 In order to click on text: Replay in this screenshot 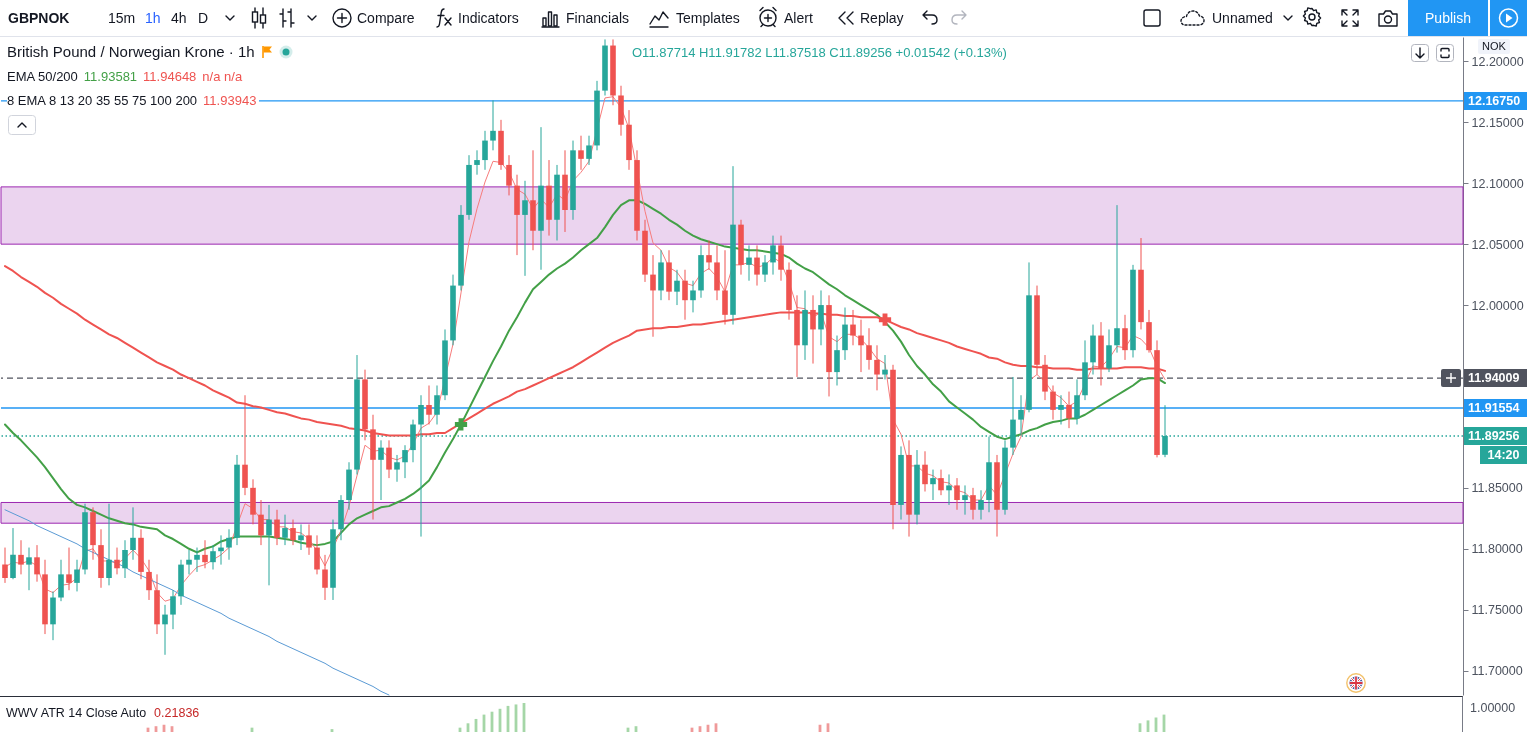, I will do `click(882, 18)`.